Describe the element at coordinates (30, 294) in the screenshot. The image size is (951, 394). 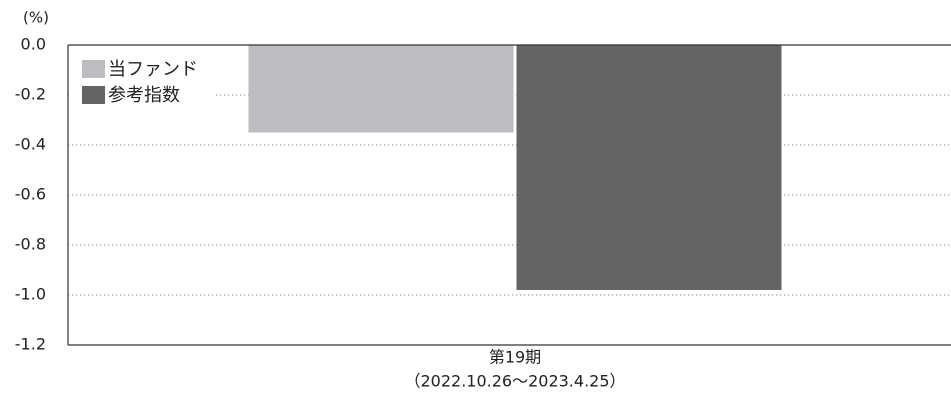
I see `y-tick-label: -1.0` at that location.